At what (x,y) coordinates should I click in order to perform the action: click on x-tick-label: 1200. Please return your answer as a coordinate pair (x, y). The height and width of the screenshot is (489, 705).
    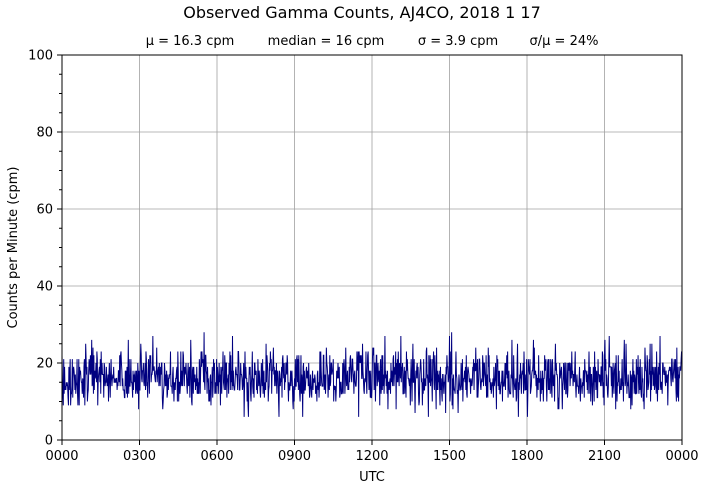
    Looking at the image, I should click on (371, 456).